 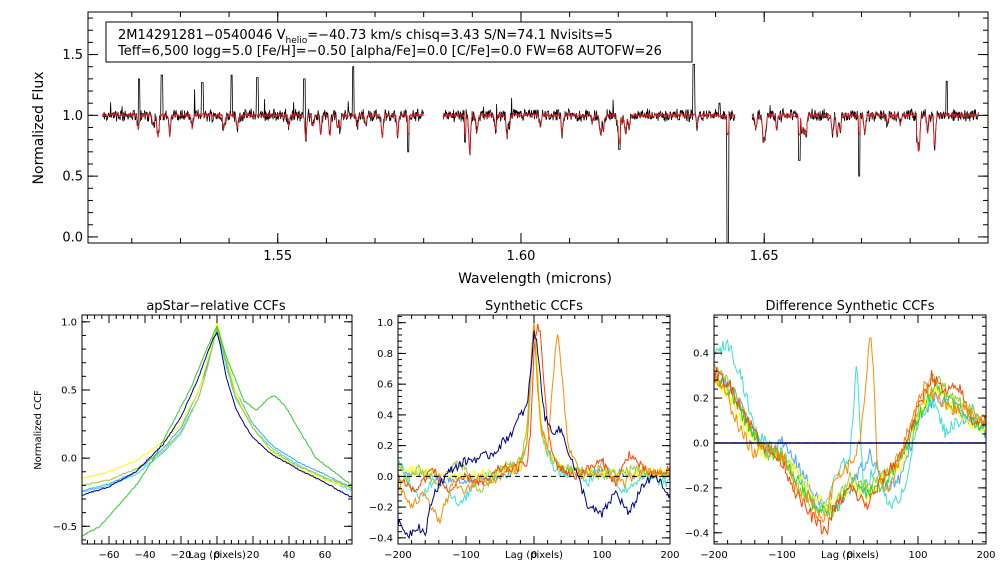 I want to click on synthetic-ccf-title: Synthetic CCFs, so click(x=534, y=306).